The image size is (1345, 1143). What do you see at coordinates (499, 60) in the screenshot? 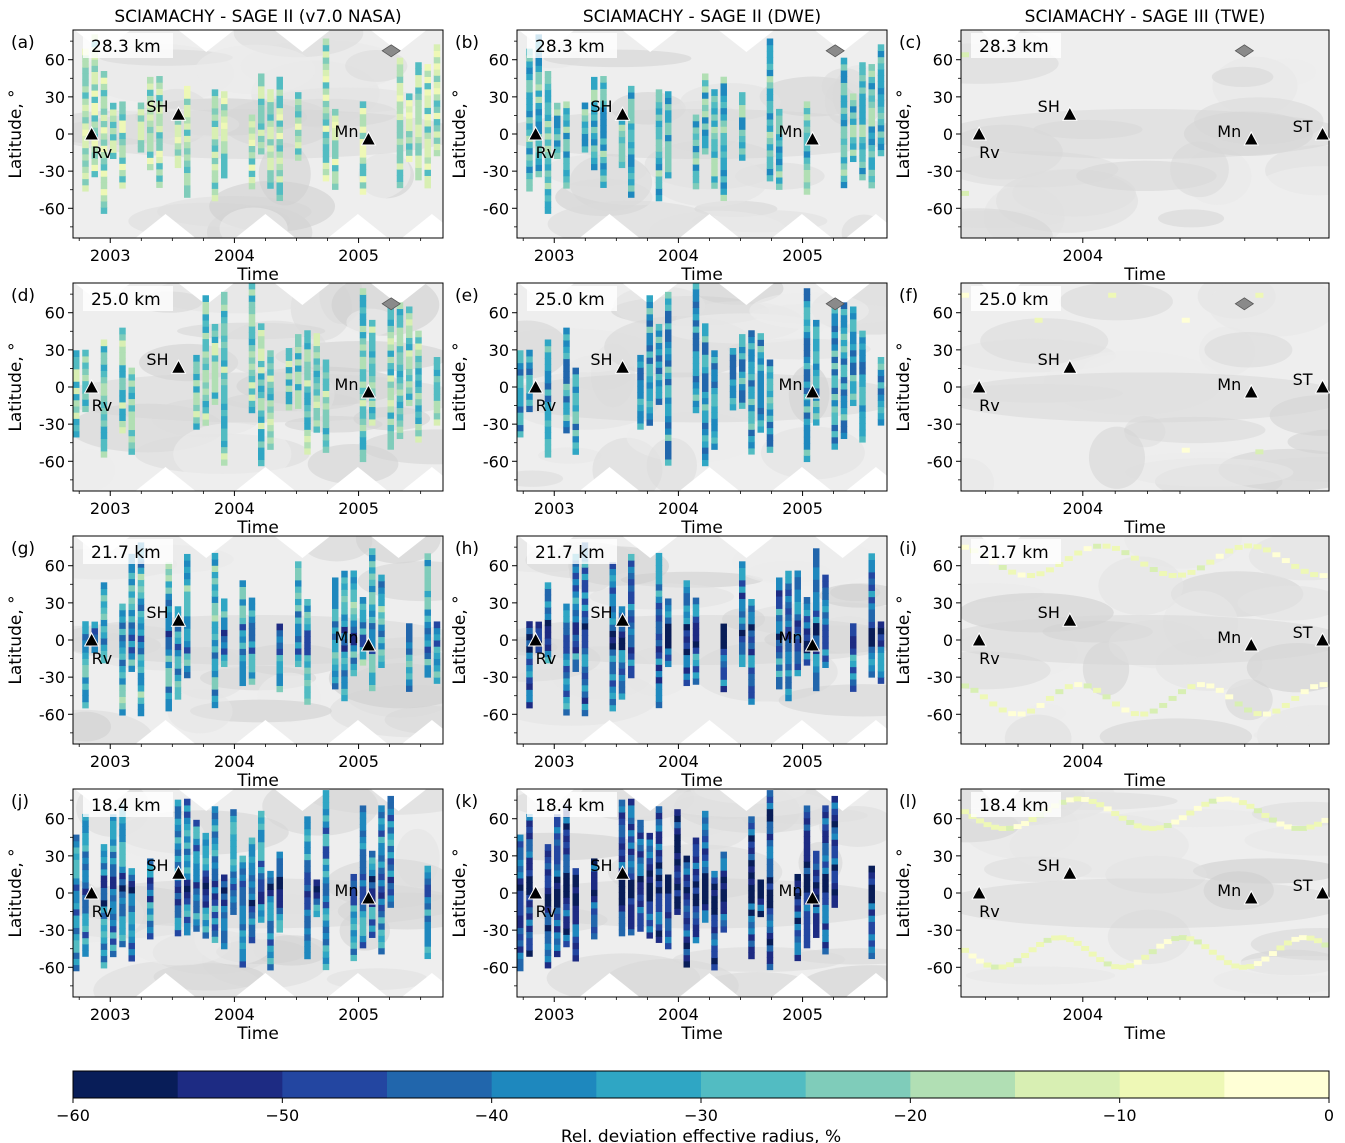
I see `y-tick-label: 60` at bounding box center [499, 60].